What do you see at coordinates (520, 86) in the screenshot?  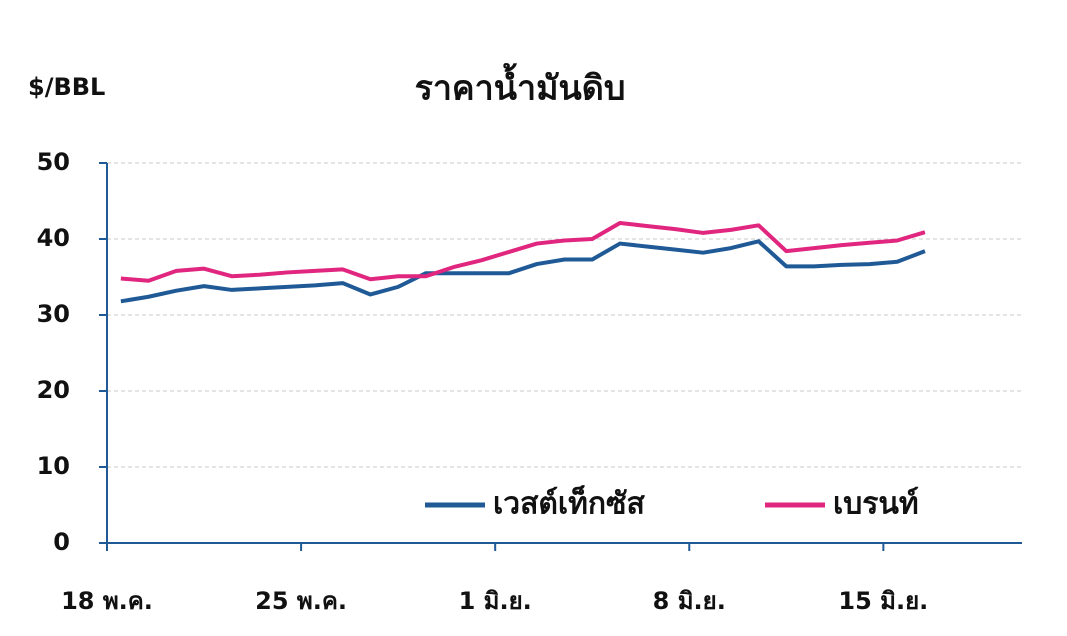 I see `chart-title: ราคาน้ำมันดิบ` at bounding box center [520, 86].